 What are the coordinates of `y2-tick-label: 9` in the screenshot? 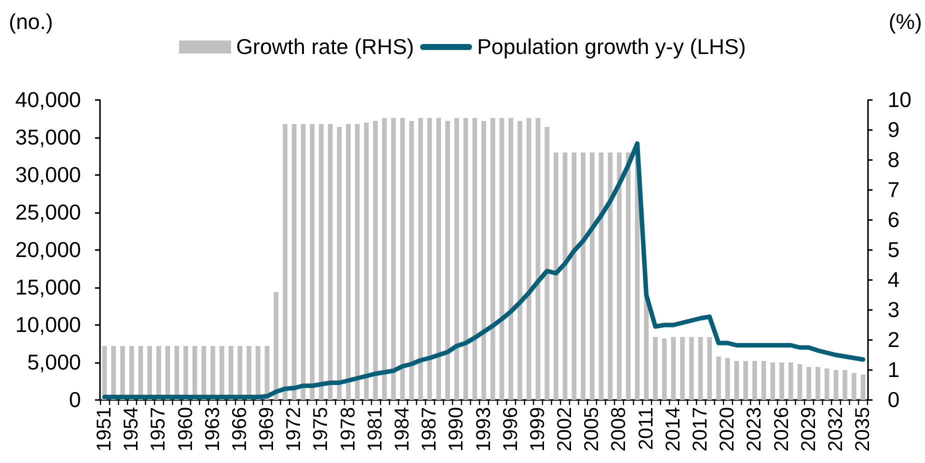 It's located at (894, 130).